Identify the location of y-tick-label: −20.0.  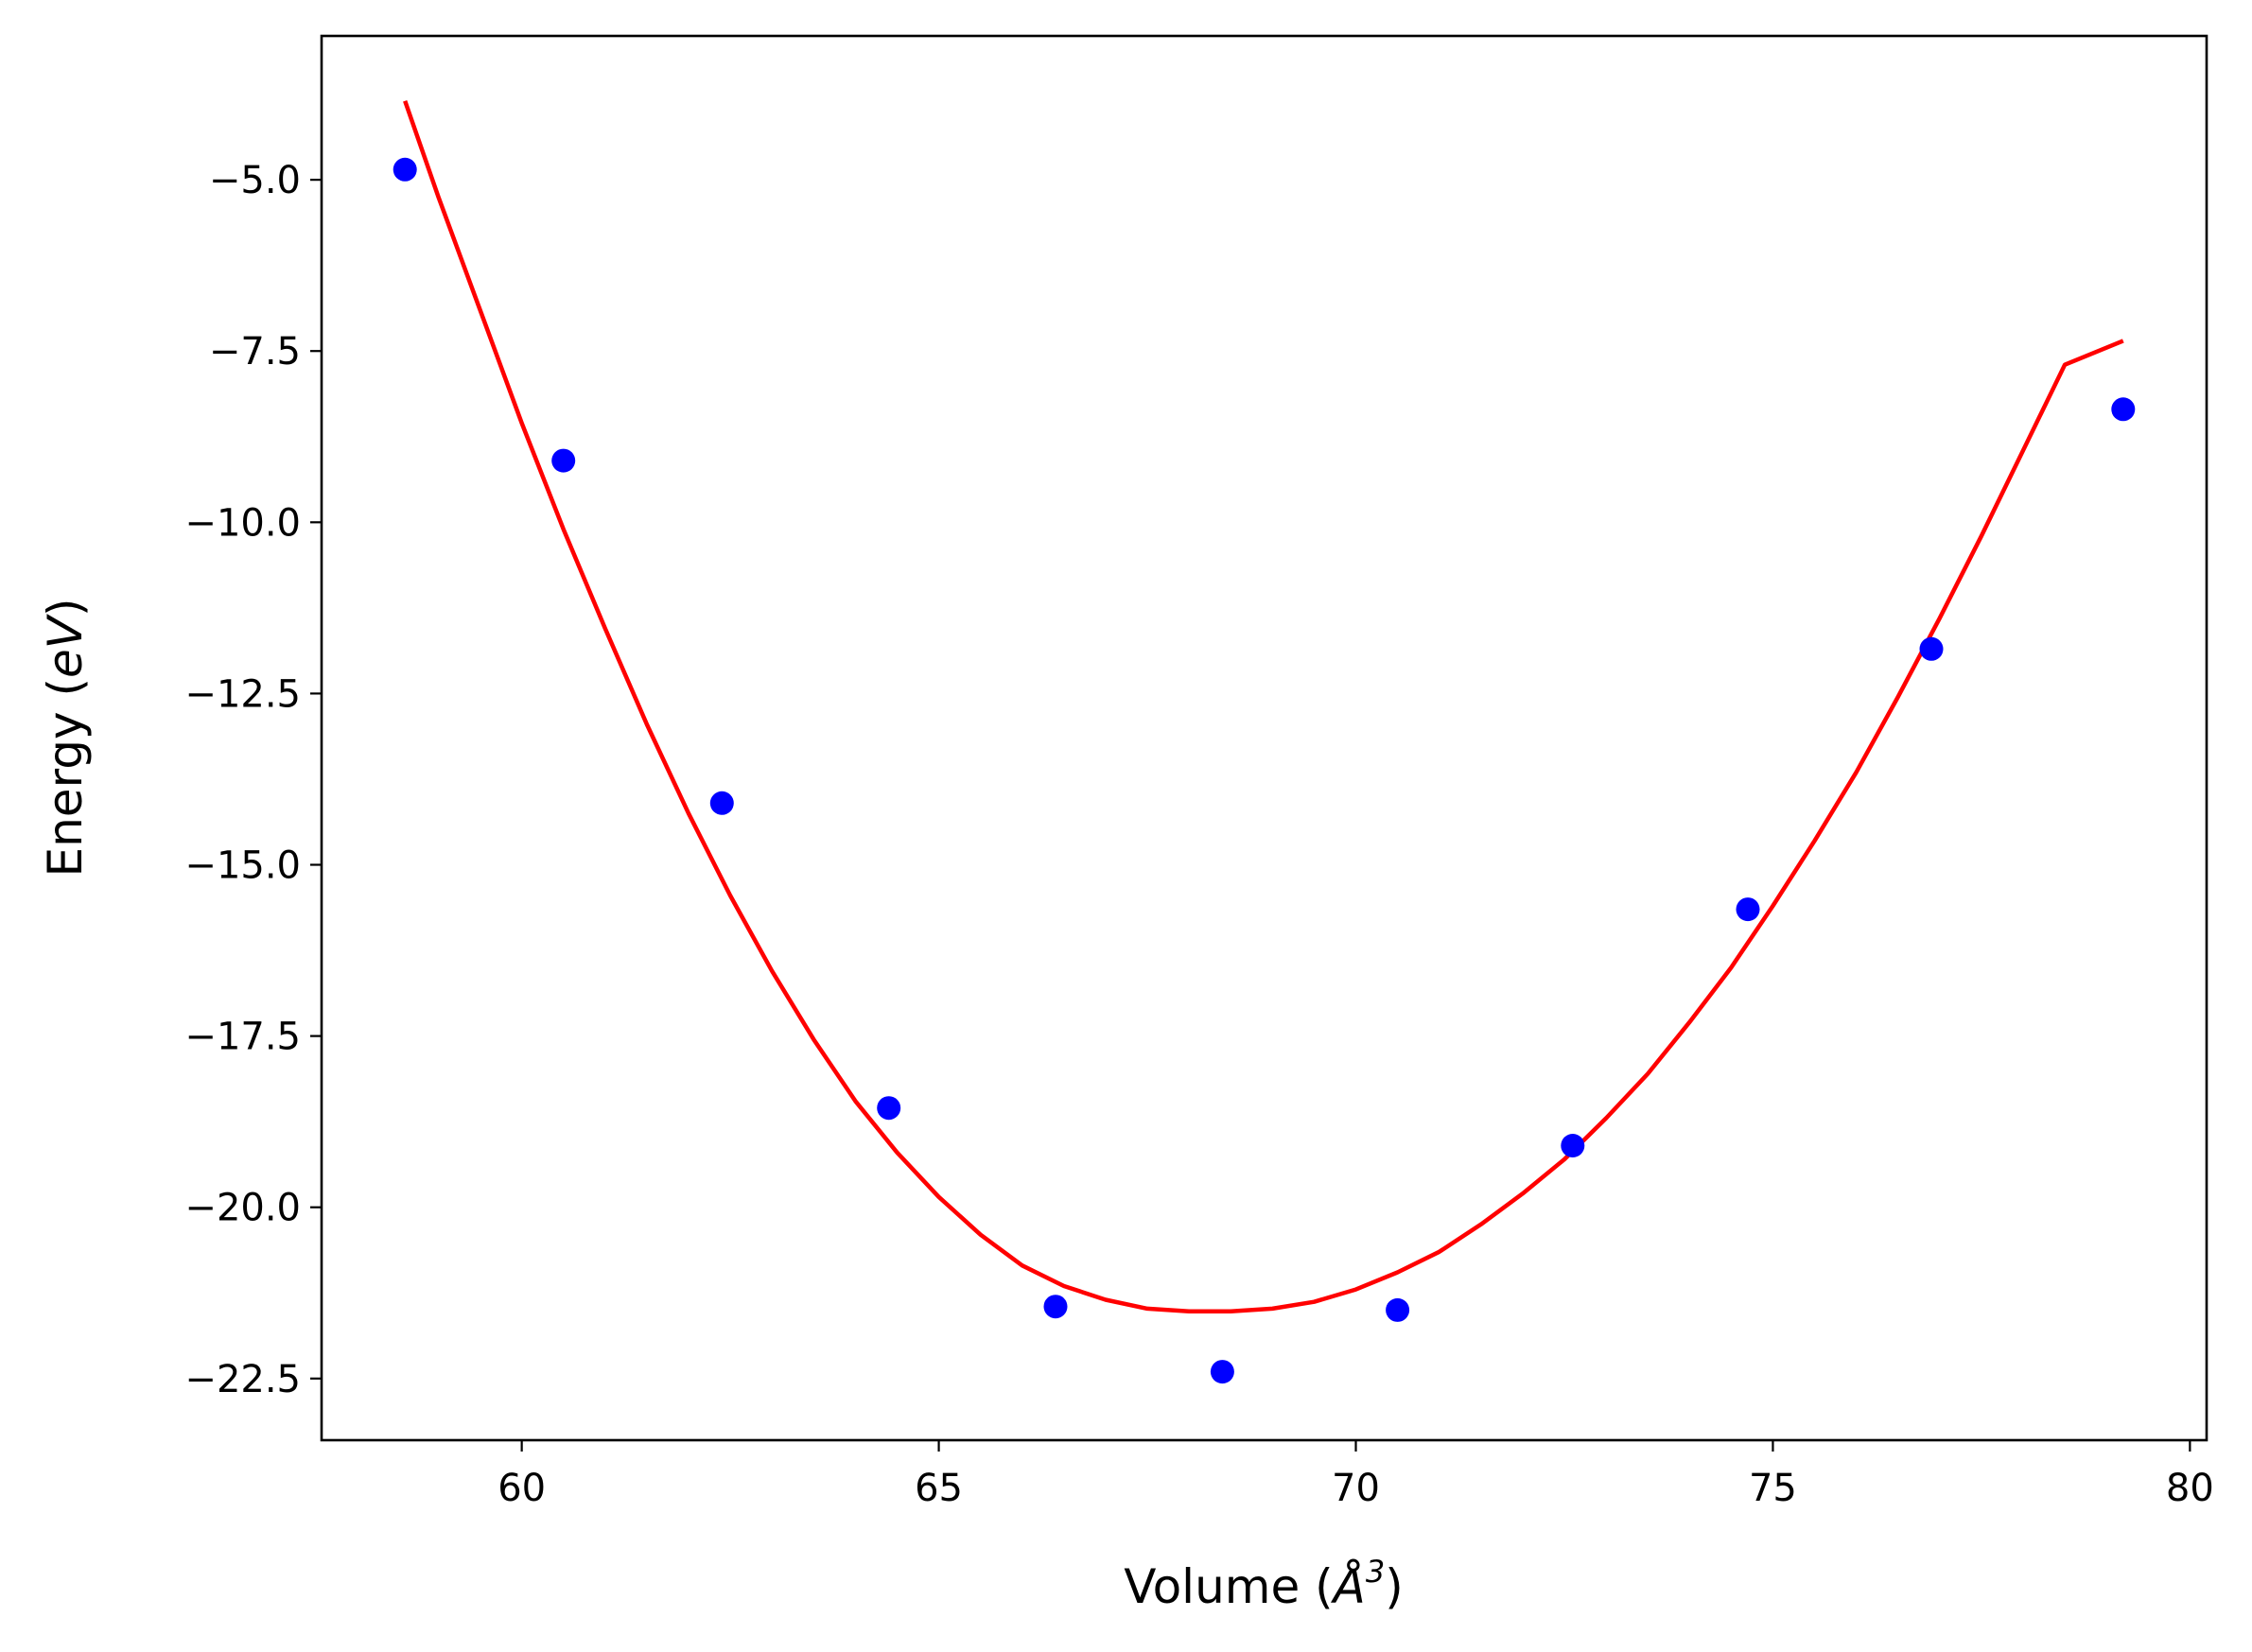
(242, 1209).